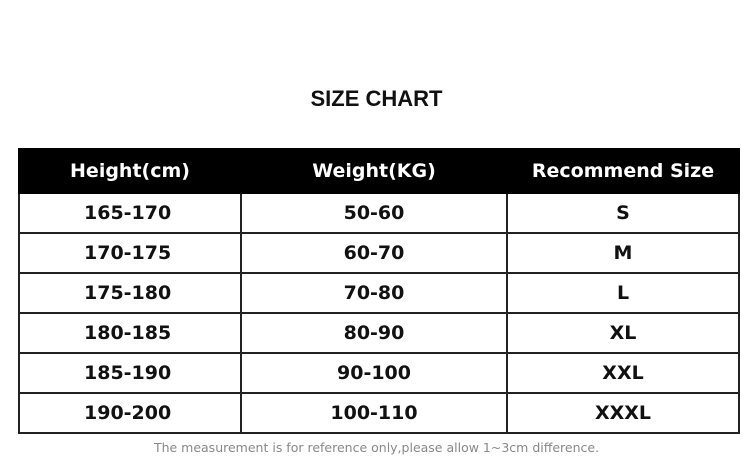 The image size is (753, 472). Describe the element at coordinates (623, 413) in the screenshot. I see `size-cell: XXXL` at that location.